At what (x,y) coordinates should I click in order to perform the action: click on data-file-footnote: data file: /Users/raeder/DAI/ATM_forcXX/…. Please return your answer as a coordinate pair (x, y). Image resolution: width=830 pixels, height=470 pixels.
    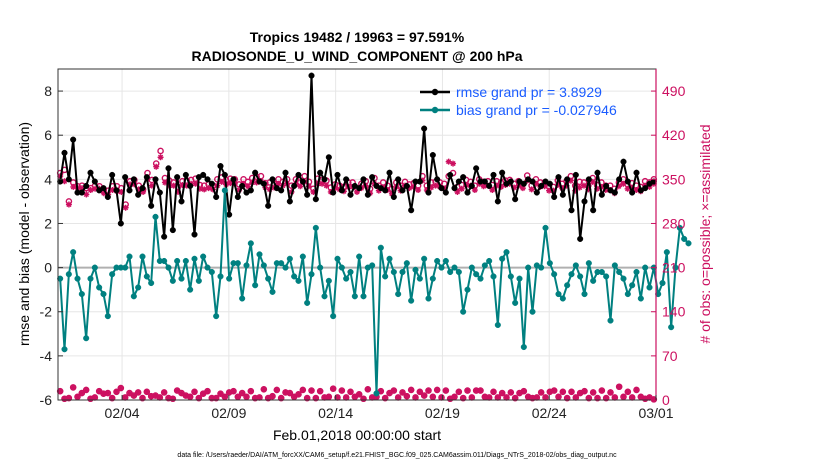
    Looking at the image, I should click on (397, 455).